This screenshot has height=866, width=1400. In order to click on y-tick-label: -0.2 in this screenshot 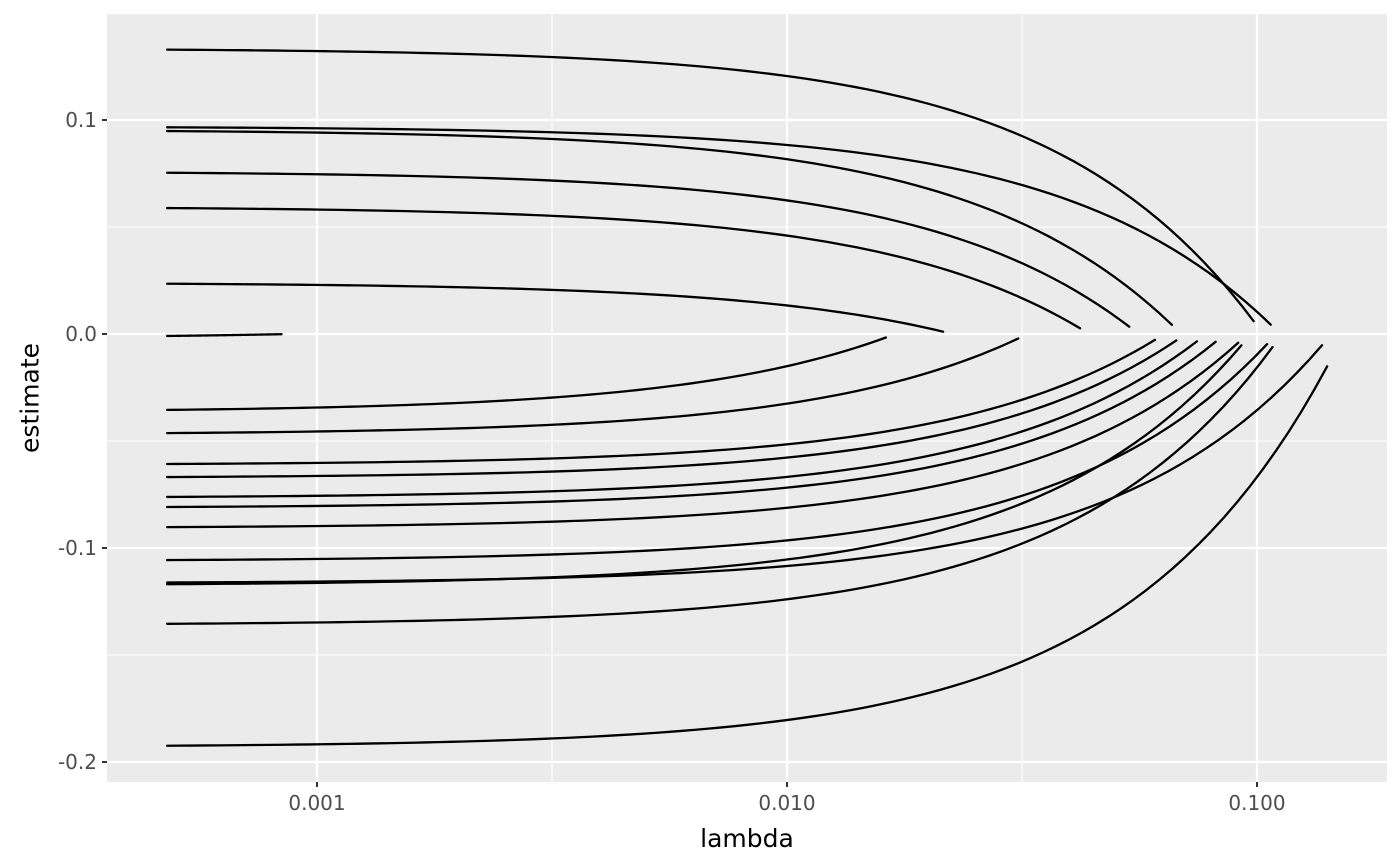, I will do `click(77, 762)`.